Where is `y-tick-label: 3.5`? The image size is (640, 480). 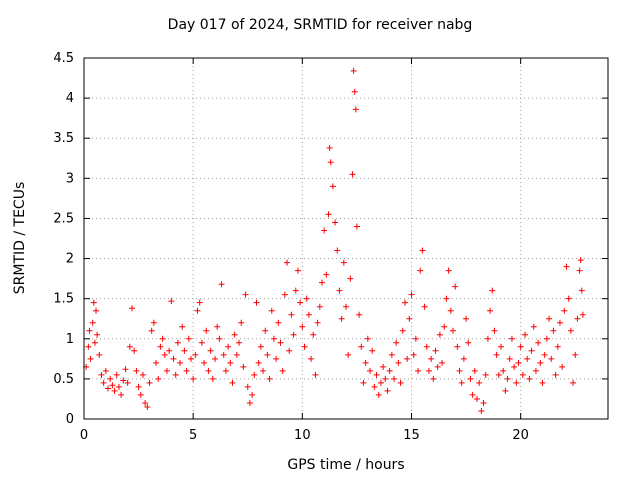
y-tick-label: 3.5 is located at coordinates (63, 138).